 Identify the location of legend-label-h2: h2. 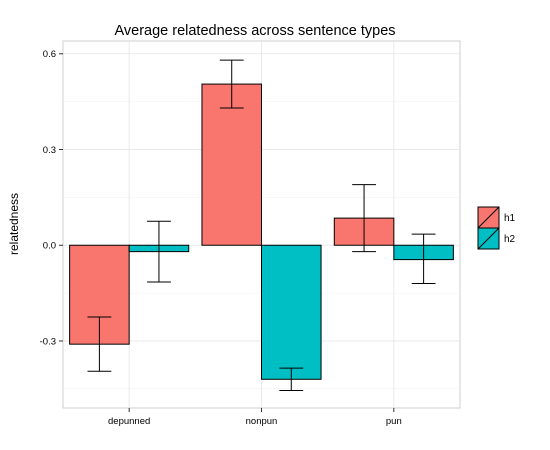
(510, 239).